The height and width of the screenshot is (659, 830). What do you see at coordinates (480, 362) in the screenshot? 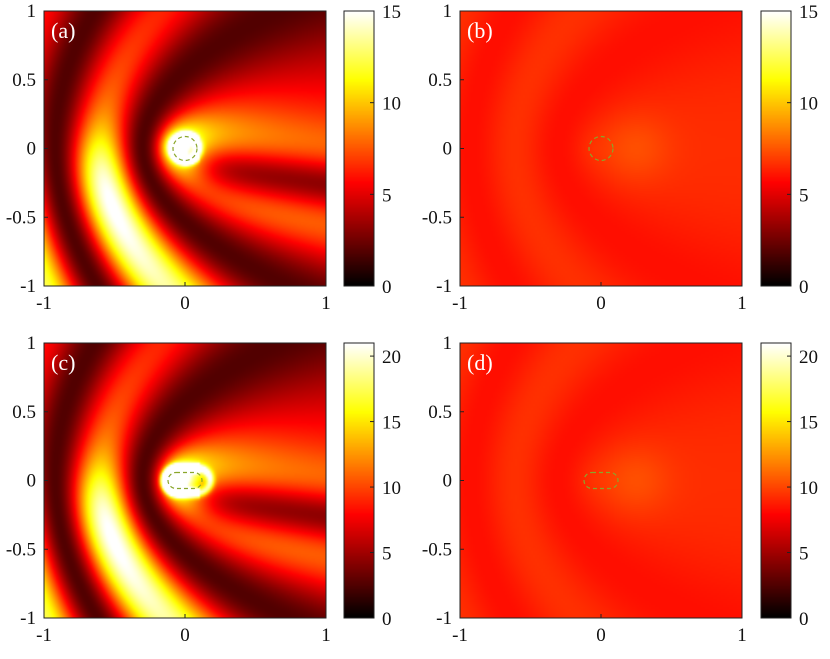
I see `panel-label: (d)` at bounding box center [480, 362].